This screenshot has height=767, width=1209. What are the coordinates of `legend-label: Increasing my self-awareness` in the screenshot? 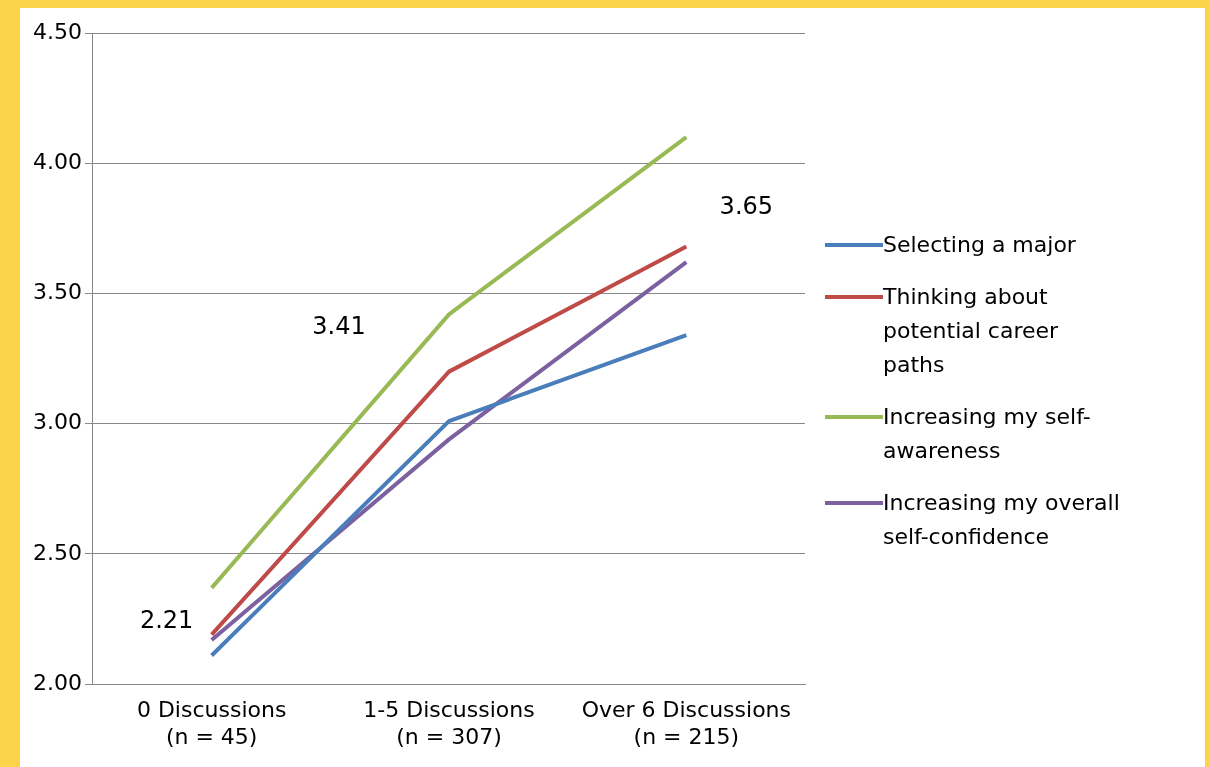 It's located at (987, 434).